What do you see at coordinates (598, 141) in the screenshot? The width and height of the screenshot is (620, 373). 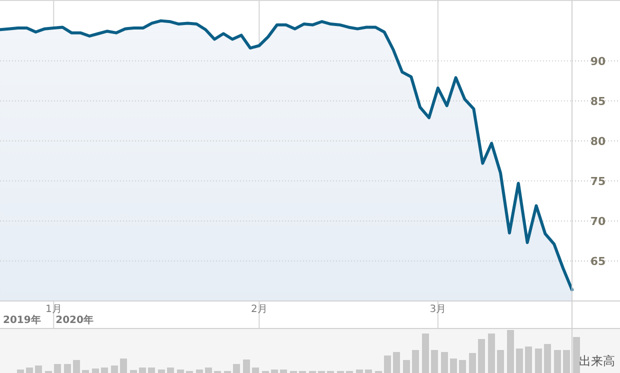 I see `y-tick-label: 80` at bounding box center [598, 141].